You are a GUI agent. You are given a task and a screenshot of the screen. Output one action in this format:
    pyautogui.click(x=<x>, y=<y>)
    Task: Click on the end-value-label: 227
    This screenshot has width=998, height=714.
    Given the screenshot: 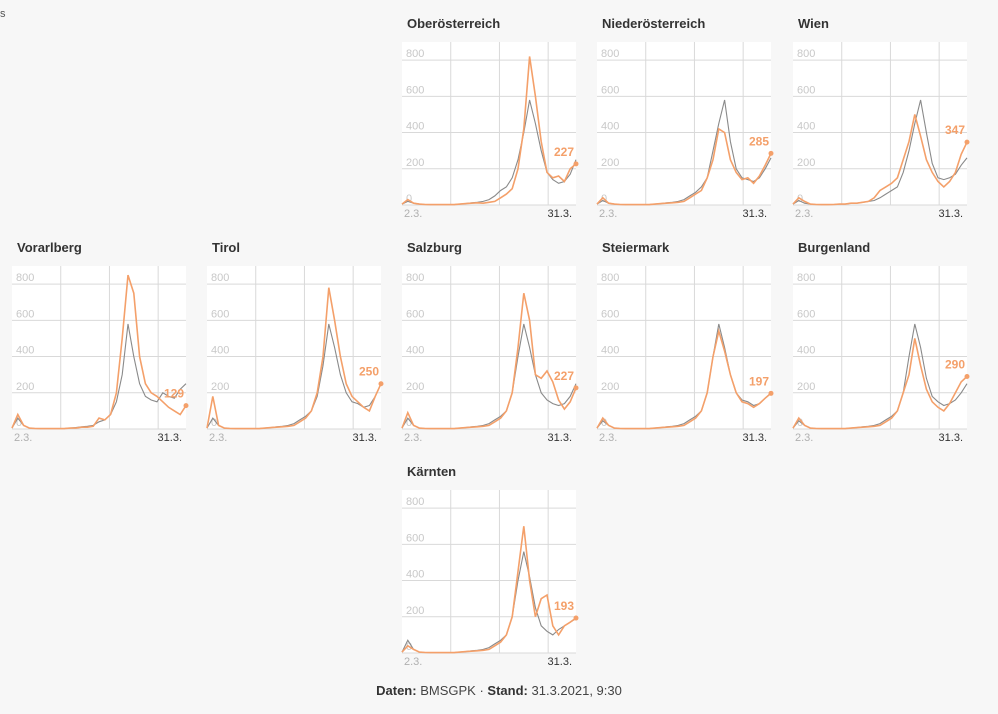 What is the action you would take?
    pyautogui.click(x=564, y=376)
    